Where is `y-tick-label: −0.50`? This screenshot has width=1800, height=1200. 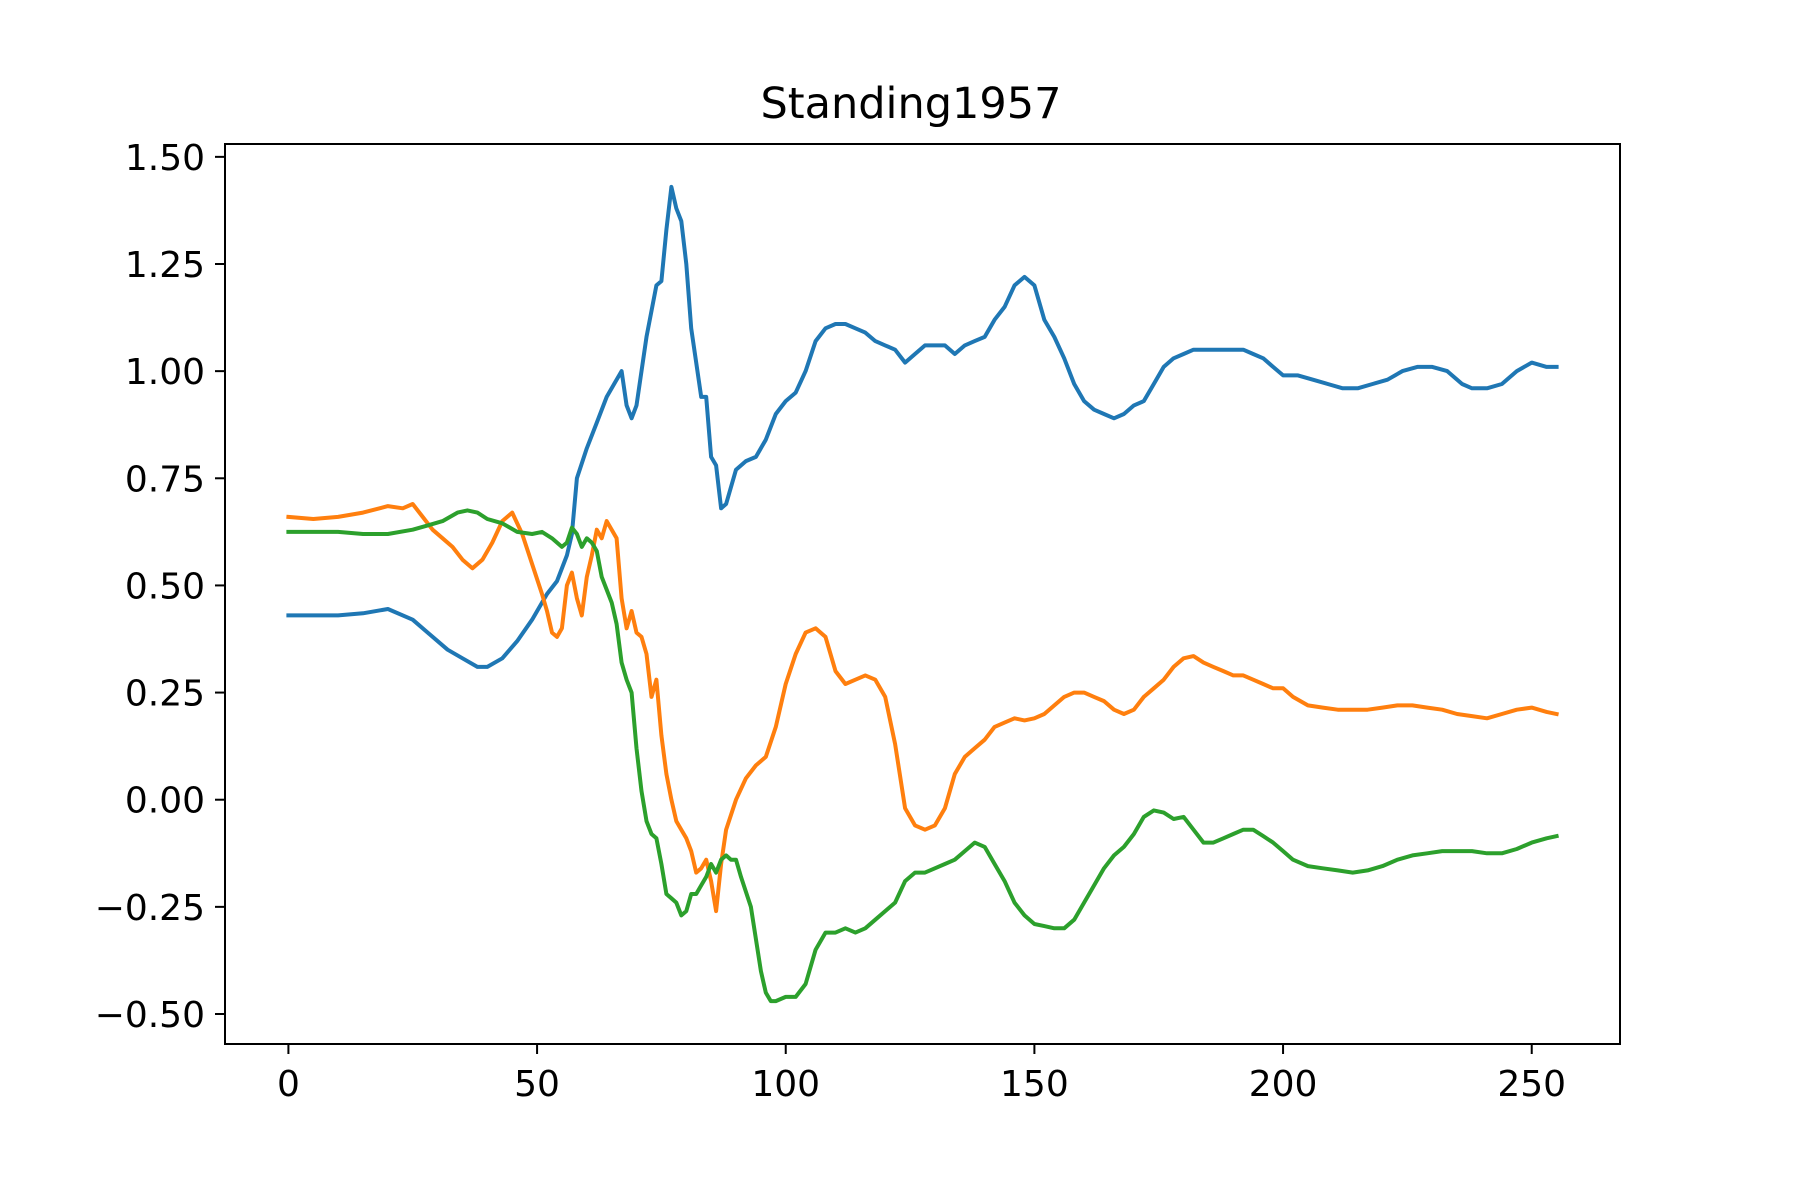 y-tick-label: −0.50 is located at coordinates (150, 1015).